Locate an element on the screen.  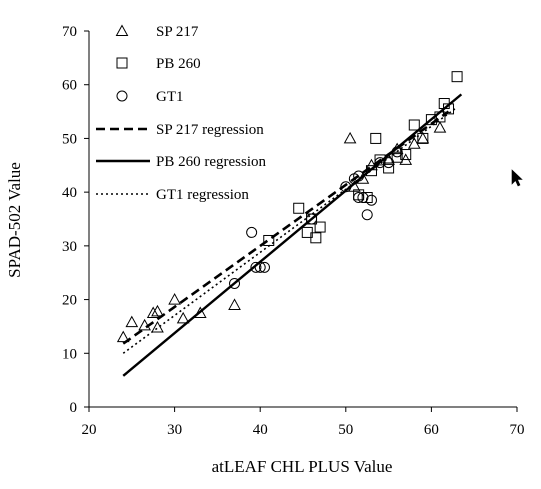
legend-label: SP 217 regression is located at coordinates (210, 130).